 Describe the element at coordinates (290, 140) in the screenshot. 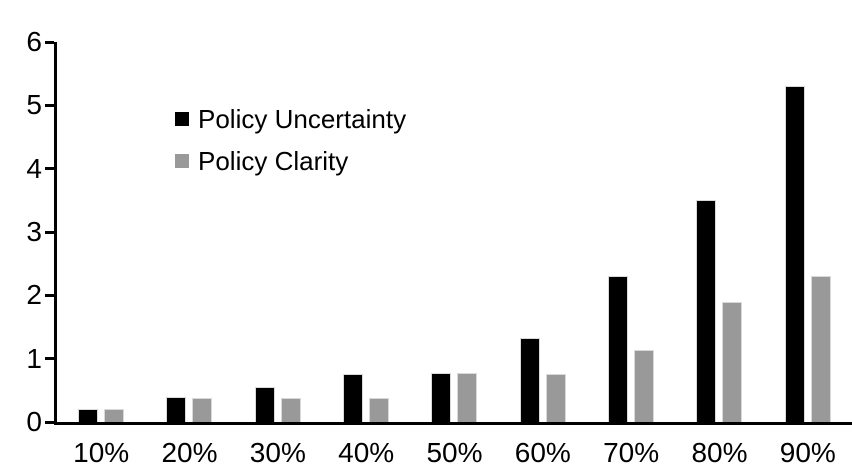

I see `legend: Policy Uncertainty Policy Clarity` at that location.